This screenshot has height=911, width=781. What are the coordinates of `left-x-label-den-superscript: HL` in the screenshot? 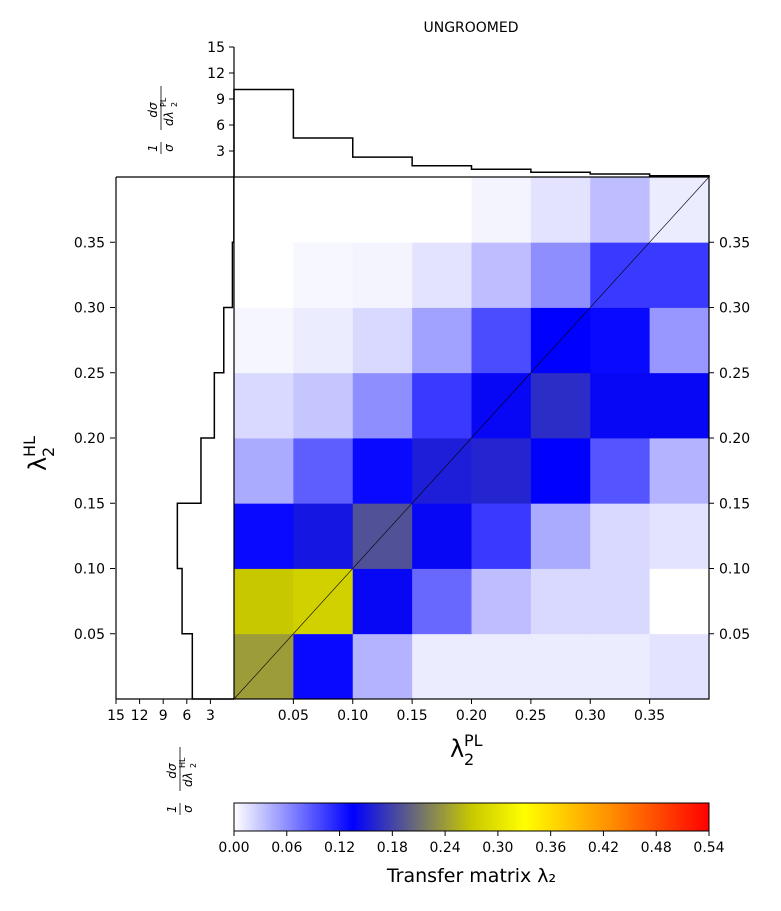 It's located at (182, 762).